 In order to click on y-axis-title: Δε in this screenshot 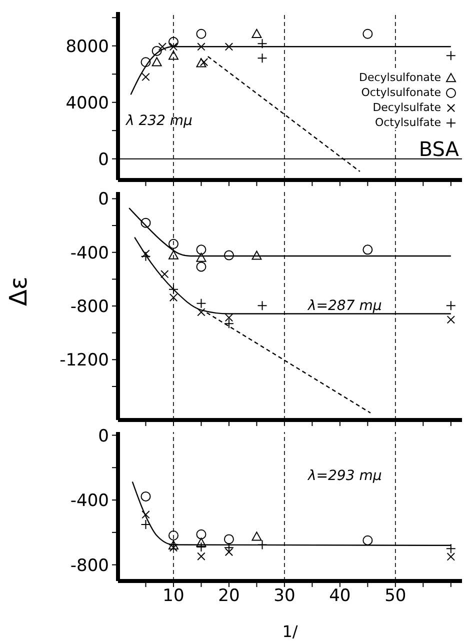, I will do `click(18, 291)`.